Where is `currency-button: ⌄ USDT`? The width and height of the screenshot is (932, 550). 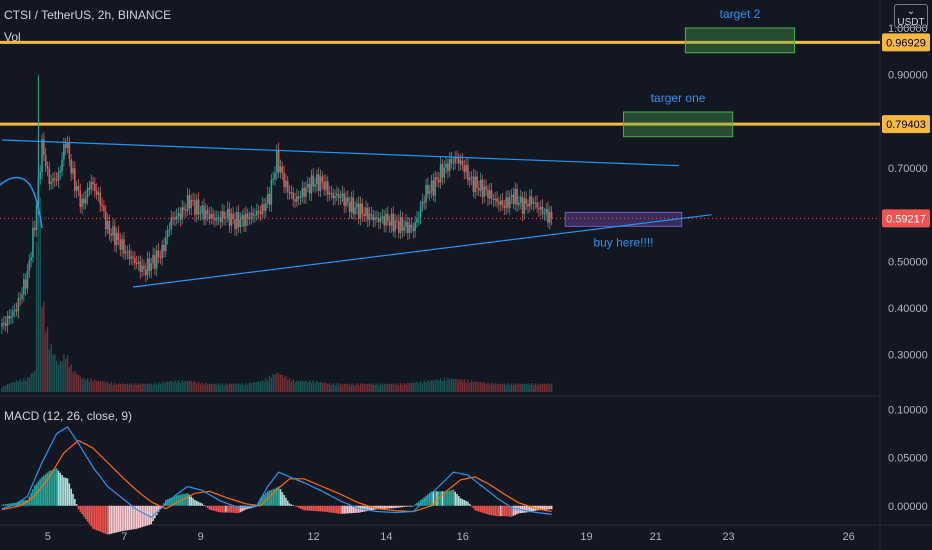 currency-button: ⌄ USDT is located at coordinates (911, 16).